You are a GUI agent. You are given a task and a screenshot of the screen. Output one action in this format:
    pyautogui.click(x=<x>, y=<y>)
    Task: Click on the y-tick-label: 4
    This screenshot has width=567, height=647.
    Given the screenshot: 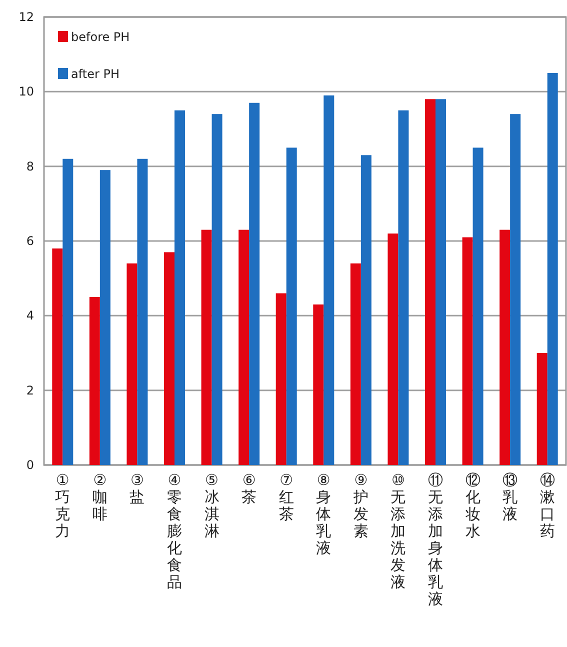 What is the action you would take?
    pyautogui.click(x=30, y=315)
    